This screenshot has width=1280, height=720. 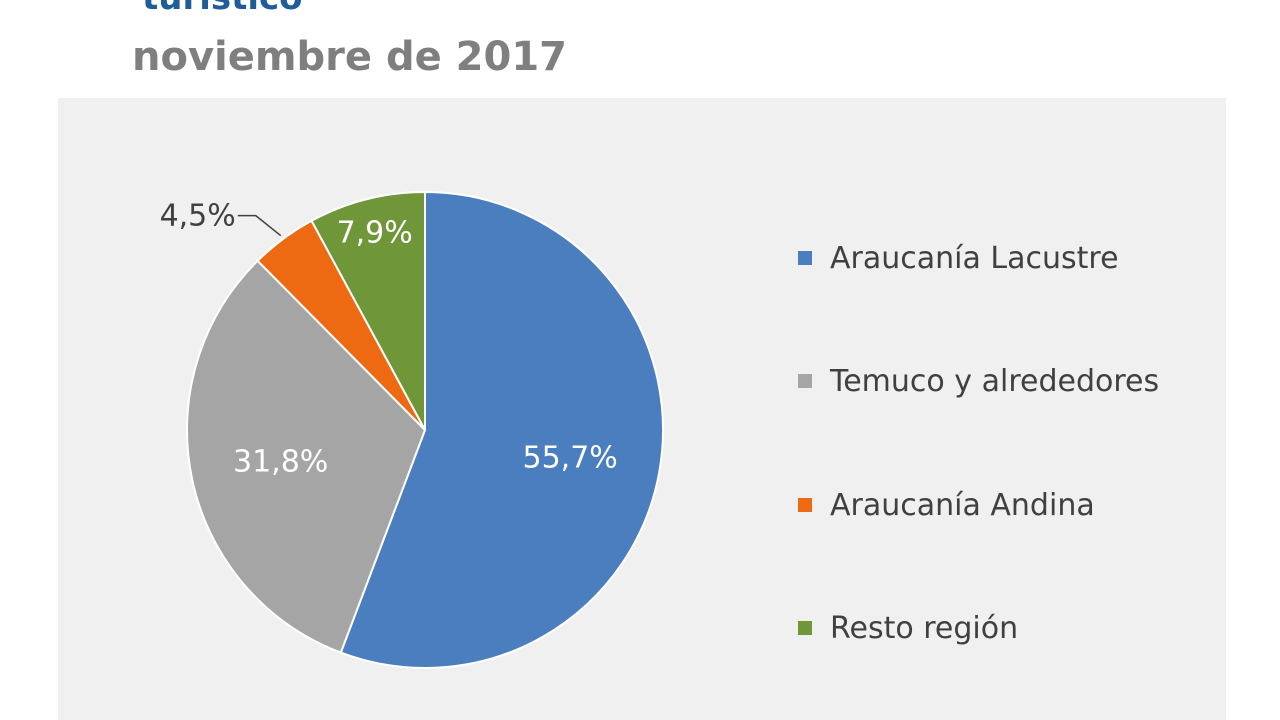 I want to click on legend-item-resto-region: Resto región, so click(x=908, y=628).